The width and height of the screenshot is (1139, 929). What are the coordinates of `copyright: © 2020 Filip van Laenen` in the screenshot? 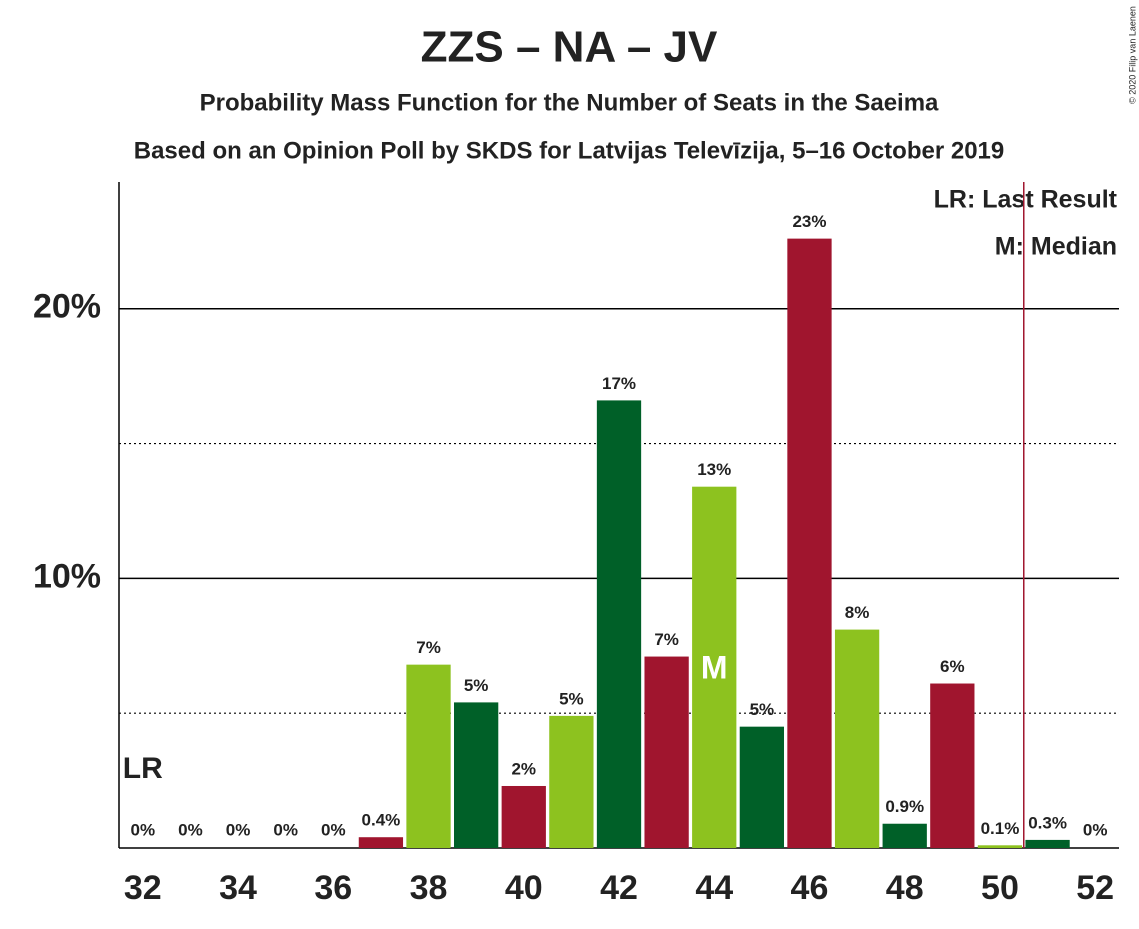 It's located at (1132, 55).